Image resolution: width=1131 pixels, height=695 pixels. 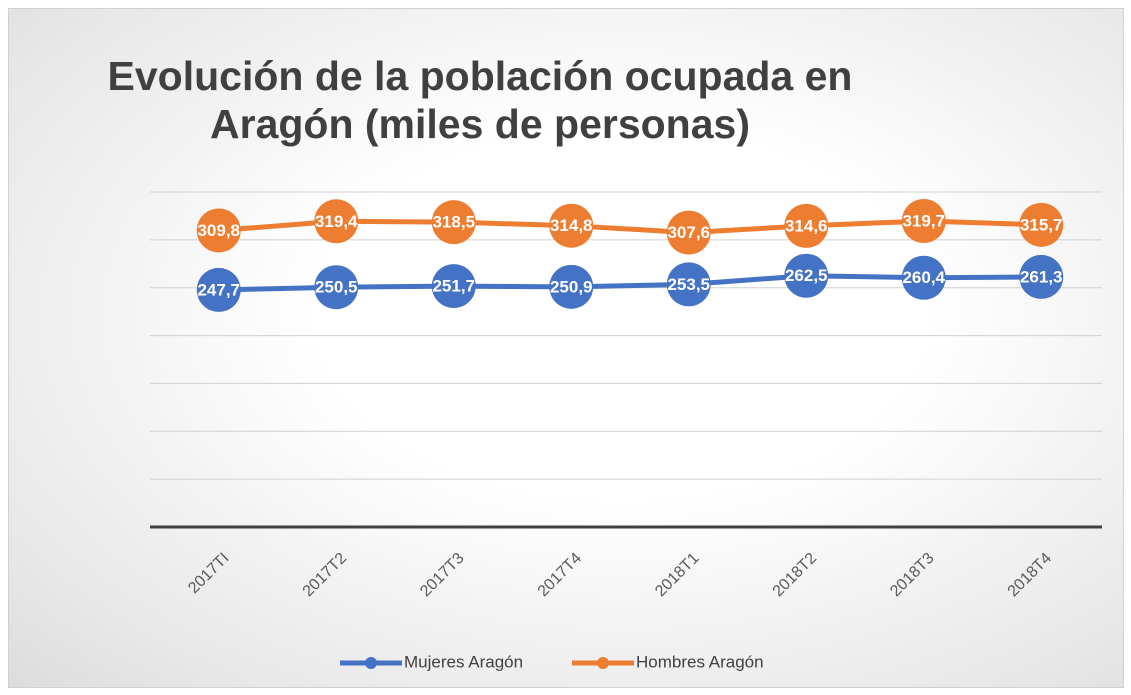 I want to click on x-tick-label: 2017T2, so click(x=325, y=575).